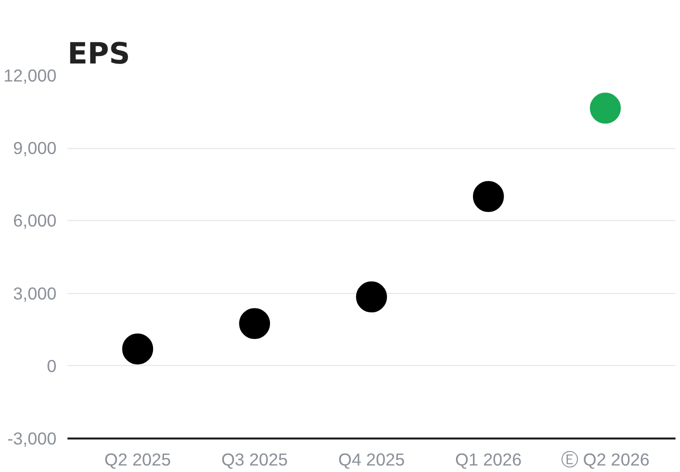 The width and height of the screenshot is (680, 472). Describe the element at coordinates (30, 76) in the screenshot. I see `y-tick-label: 12,000` at that location.